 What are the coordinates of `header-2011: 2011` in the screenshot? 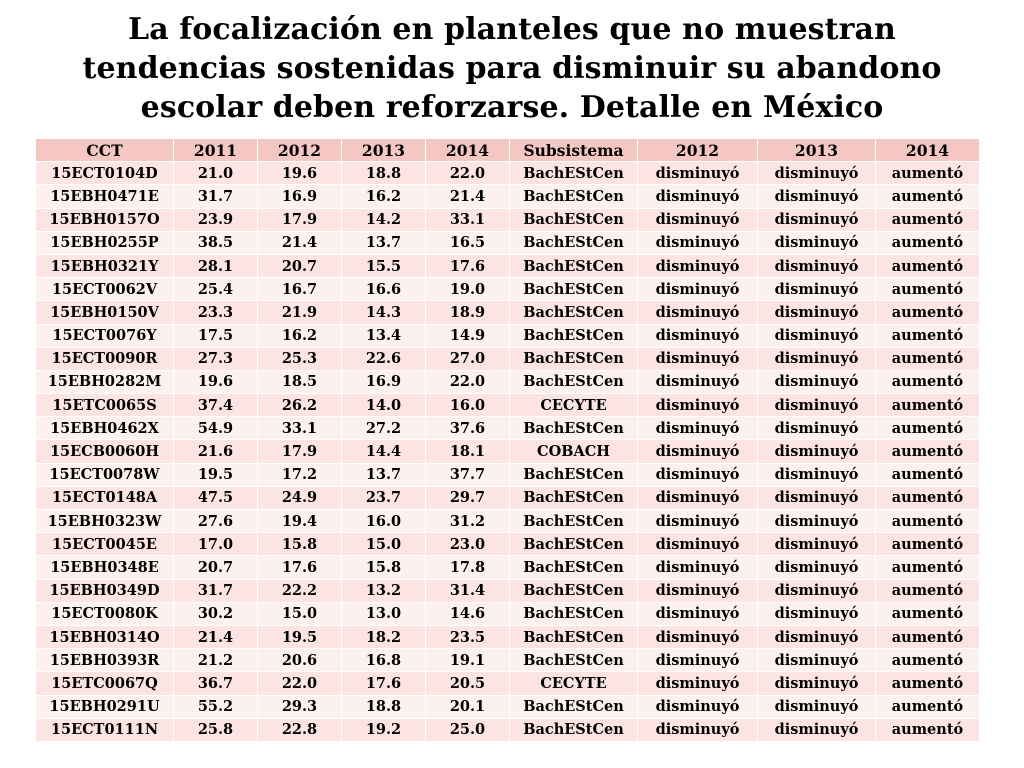 It's located at (215, 150).